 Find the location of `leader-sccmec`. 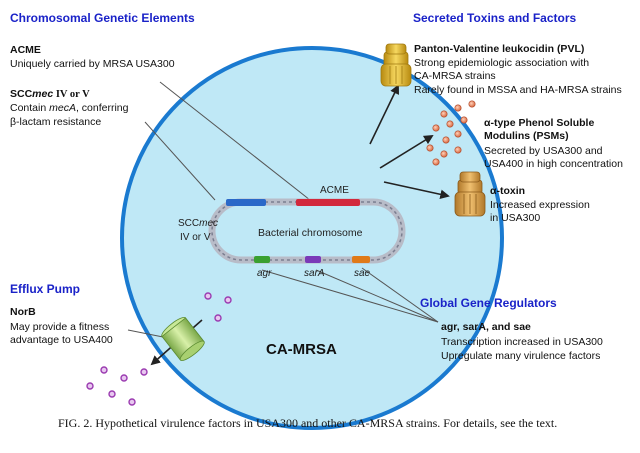

leader-sccmec is located at coordinates (180, 161).